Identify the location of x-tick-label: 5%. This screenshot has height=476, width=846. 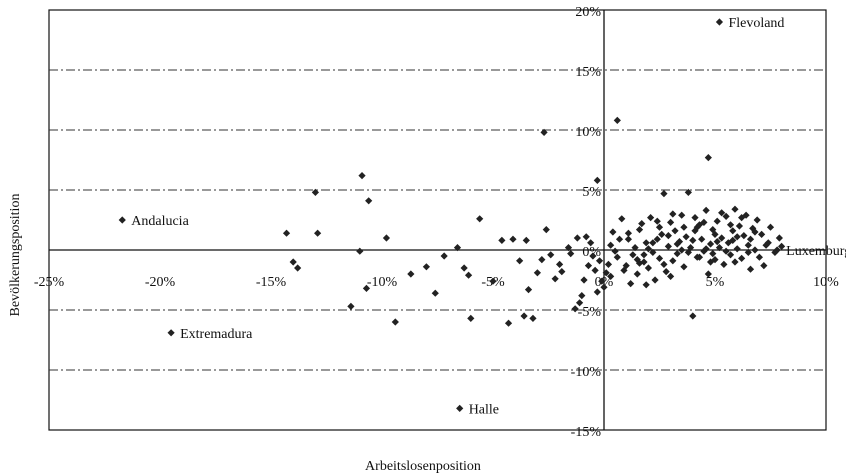
(715, 282).